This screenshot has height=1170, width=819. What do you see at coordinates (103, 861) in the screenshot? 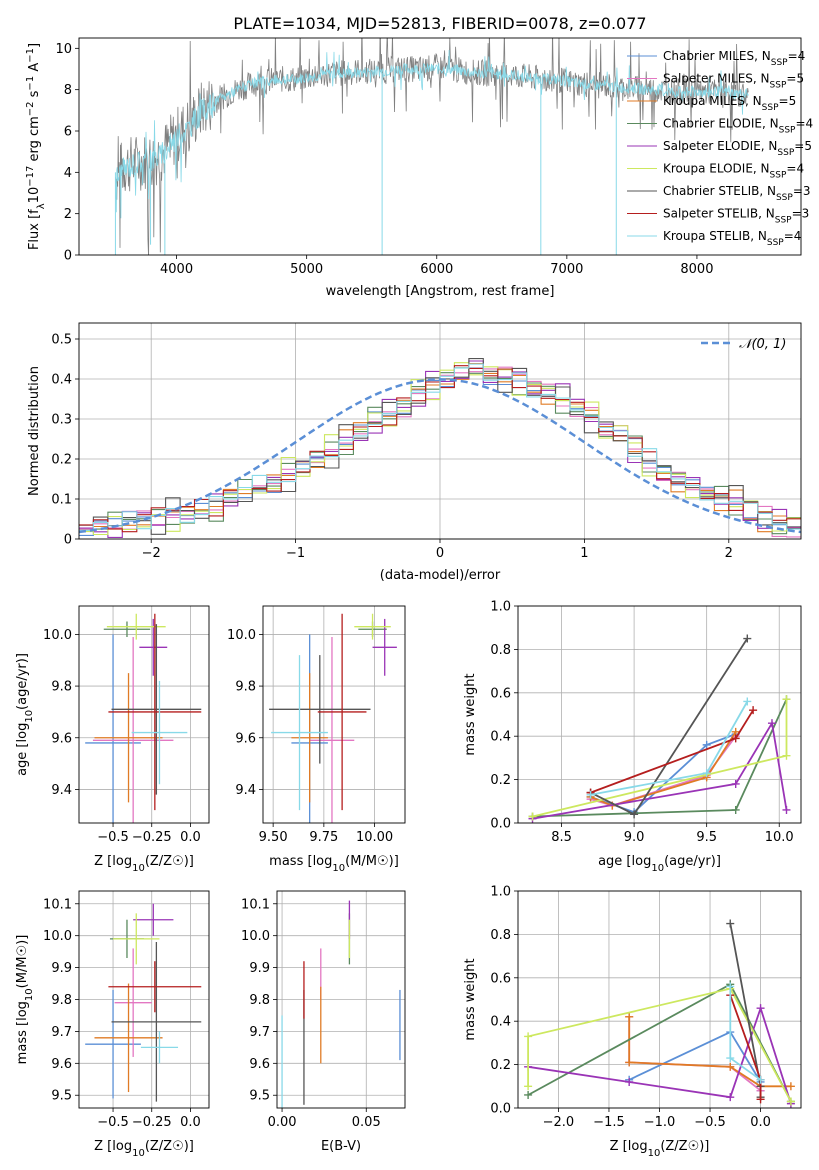
I see `label-part: Z [` at bounding box center [103, 861].